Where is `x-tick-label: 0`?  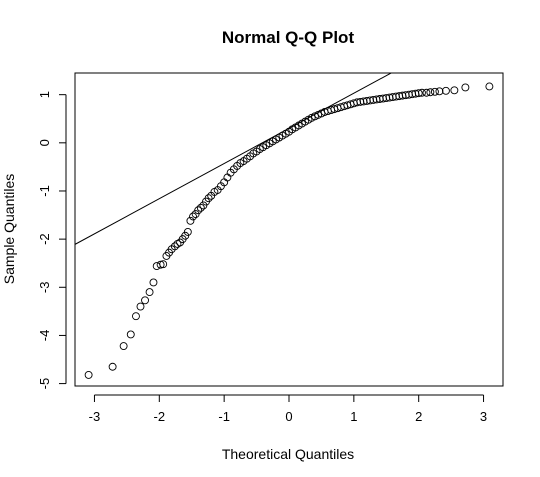 x-tick-label: 0 is located at coordinates (288, 416).